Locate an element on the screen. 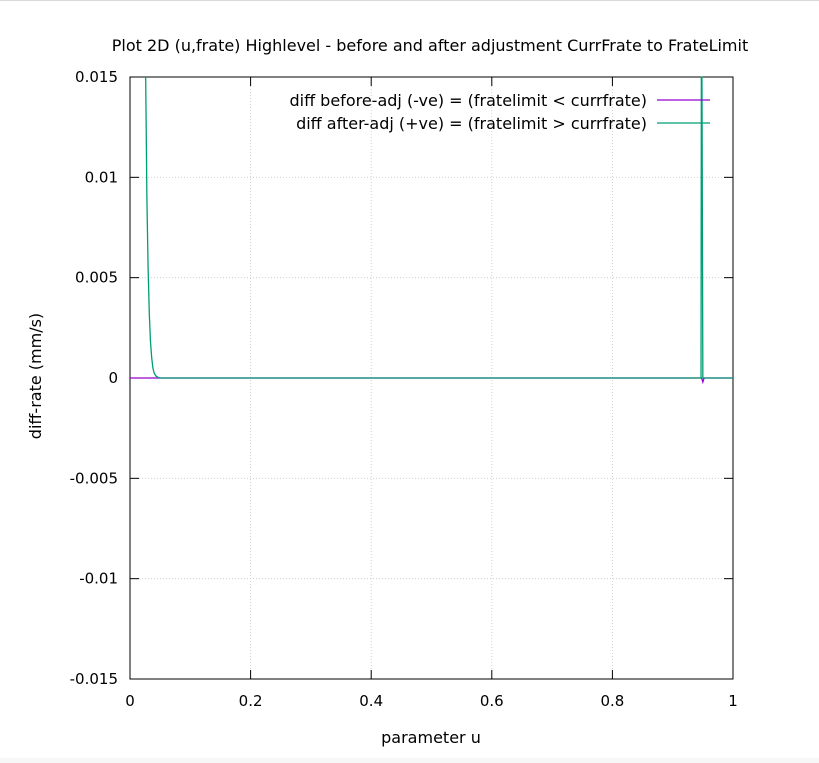 The height and width of the screenshot is (763, 819). x-tick-label: 0.6 is located at coordinates (492, 701).